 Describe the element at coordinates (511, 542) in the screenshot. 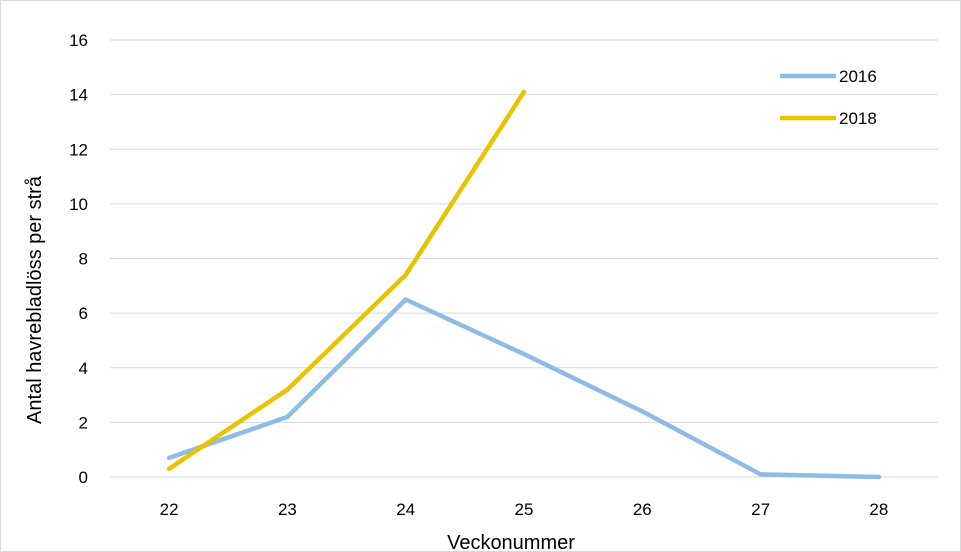

I see `x-axis-title: Veckonummer` at that location.